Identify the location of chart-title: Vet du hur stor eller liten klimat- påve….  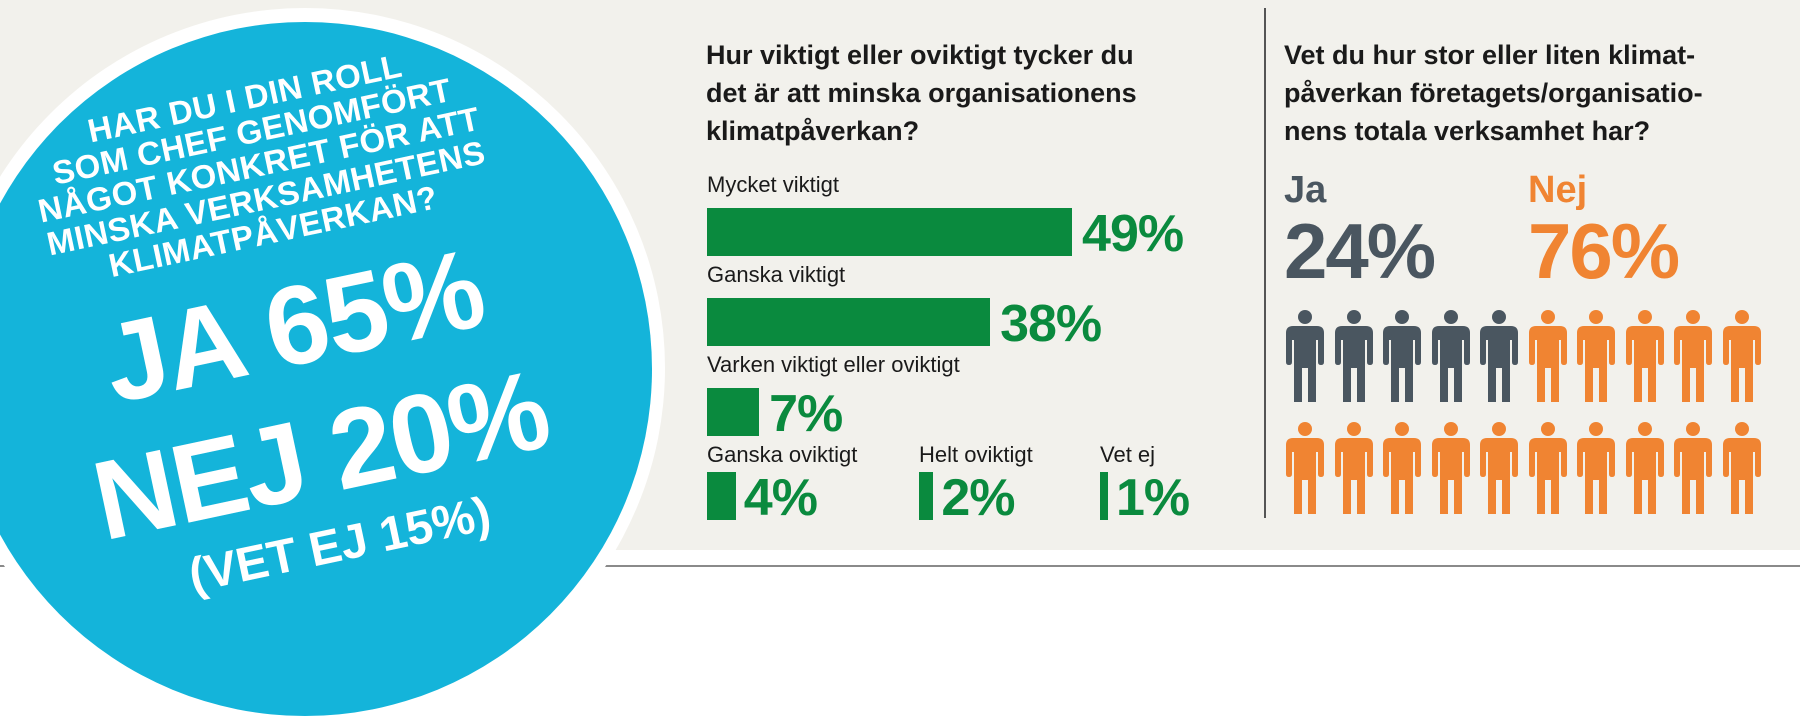
(1493, 93).